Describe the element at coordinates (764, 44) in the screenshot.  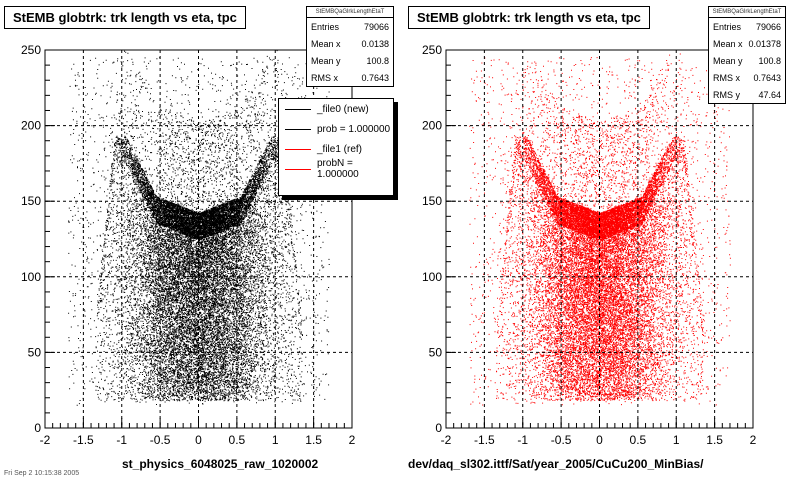
I see `stats-value: 0.01378` at that location.